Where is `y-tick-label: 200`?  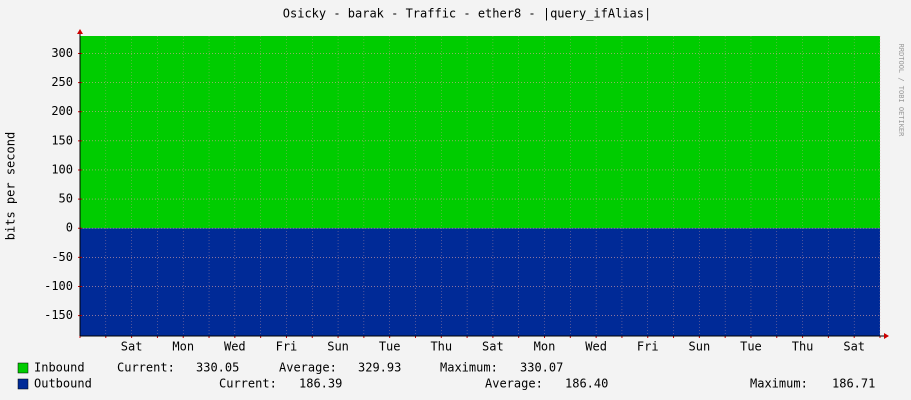 y-tick-label: 200 is located at coordinates (62, 111).